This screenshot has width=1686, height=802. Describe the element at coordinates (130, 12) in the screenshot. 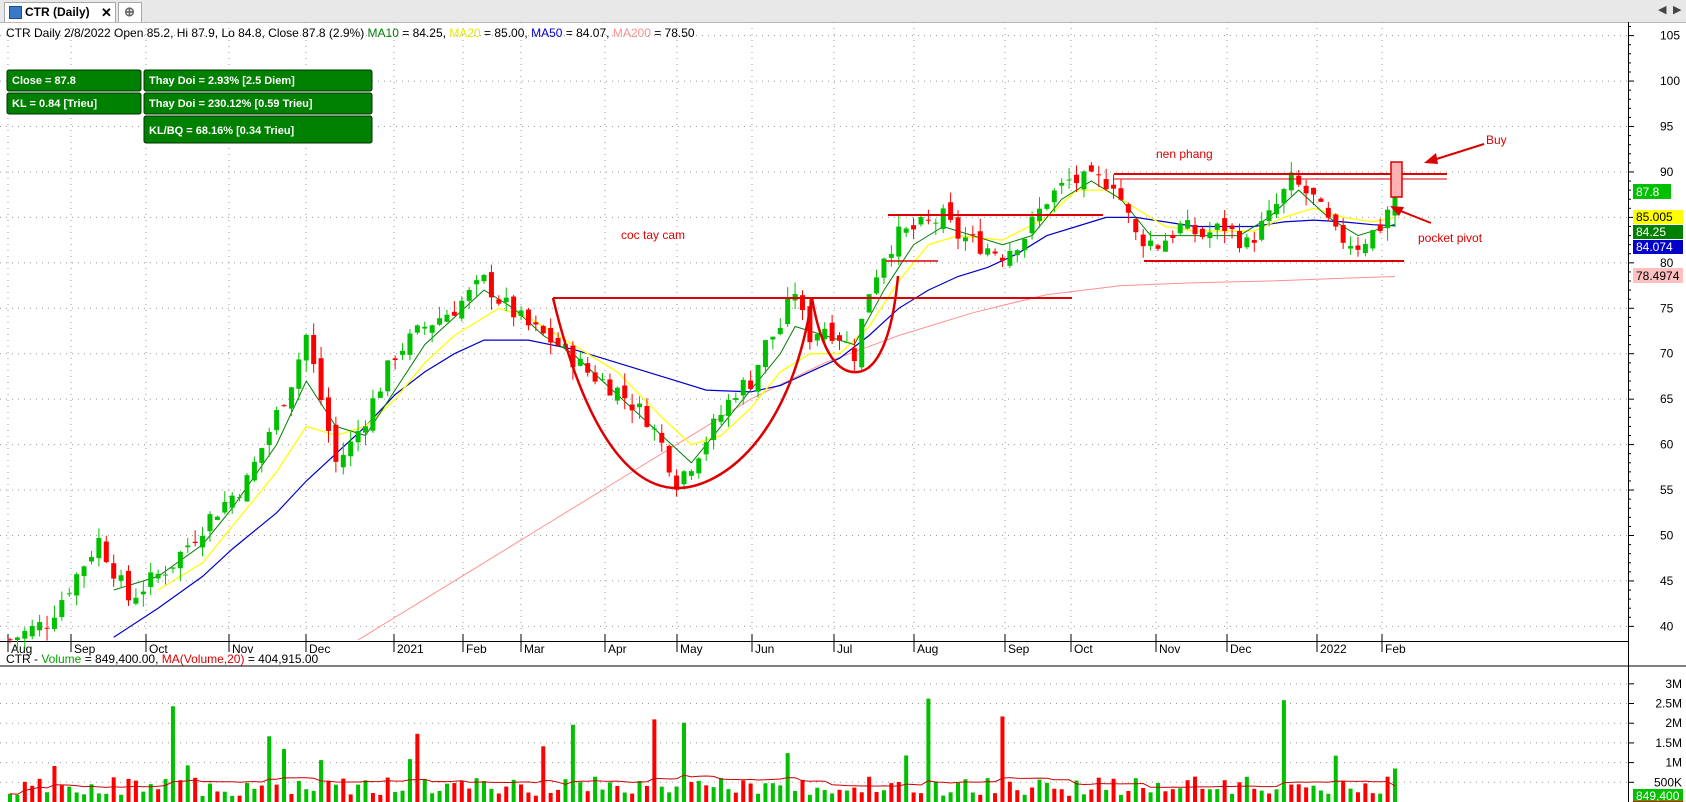

I see `new-tab-button: ⊕` at that location.